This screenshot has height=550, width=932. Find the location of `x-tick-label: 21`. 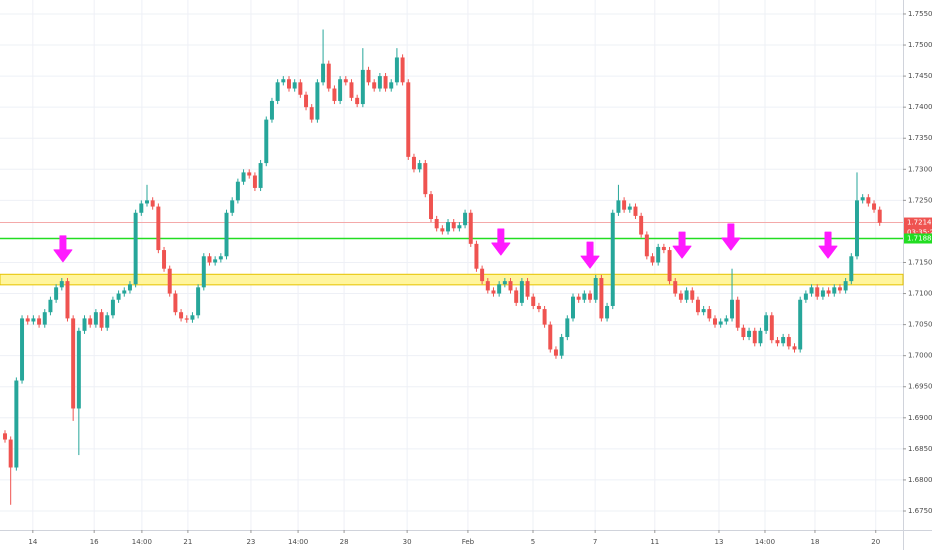

x-tick-label: 21 is located at coordinates (187, 542).